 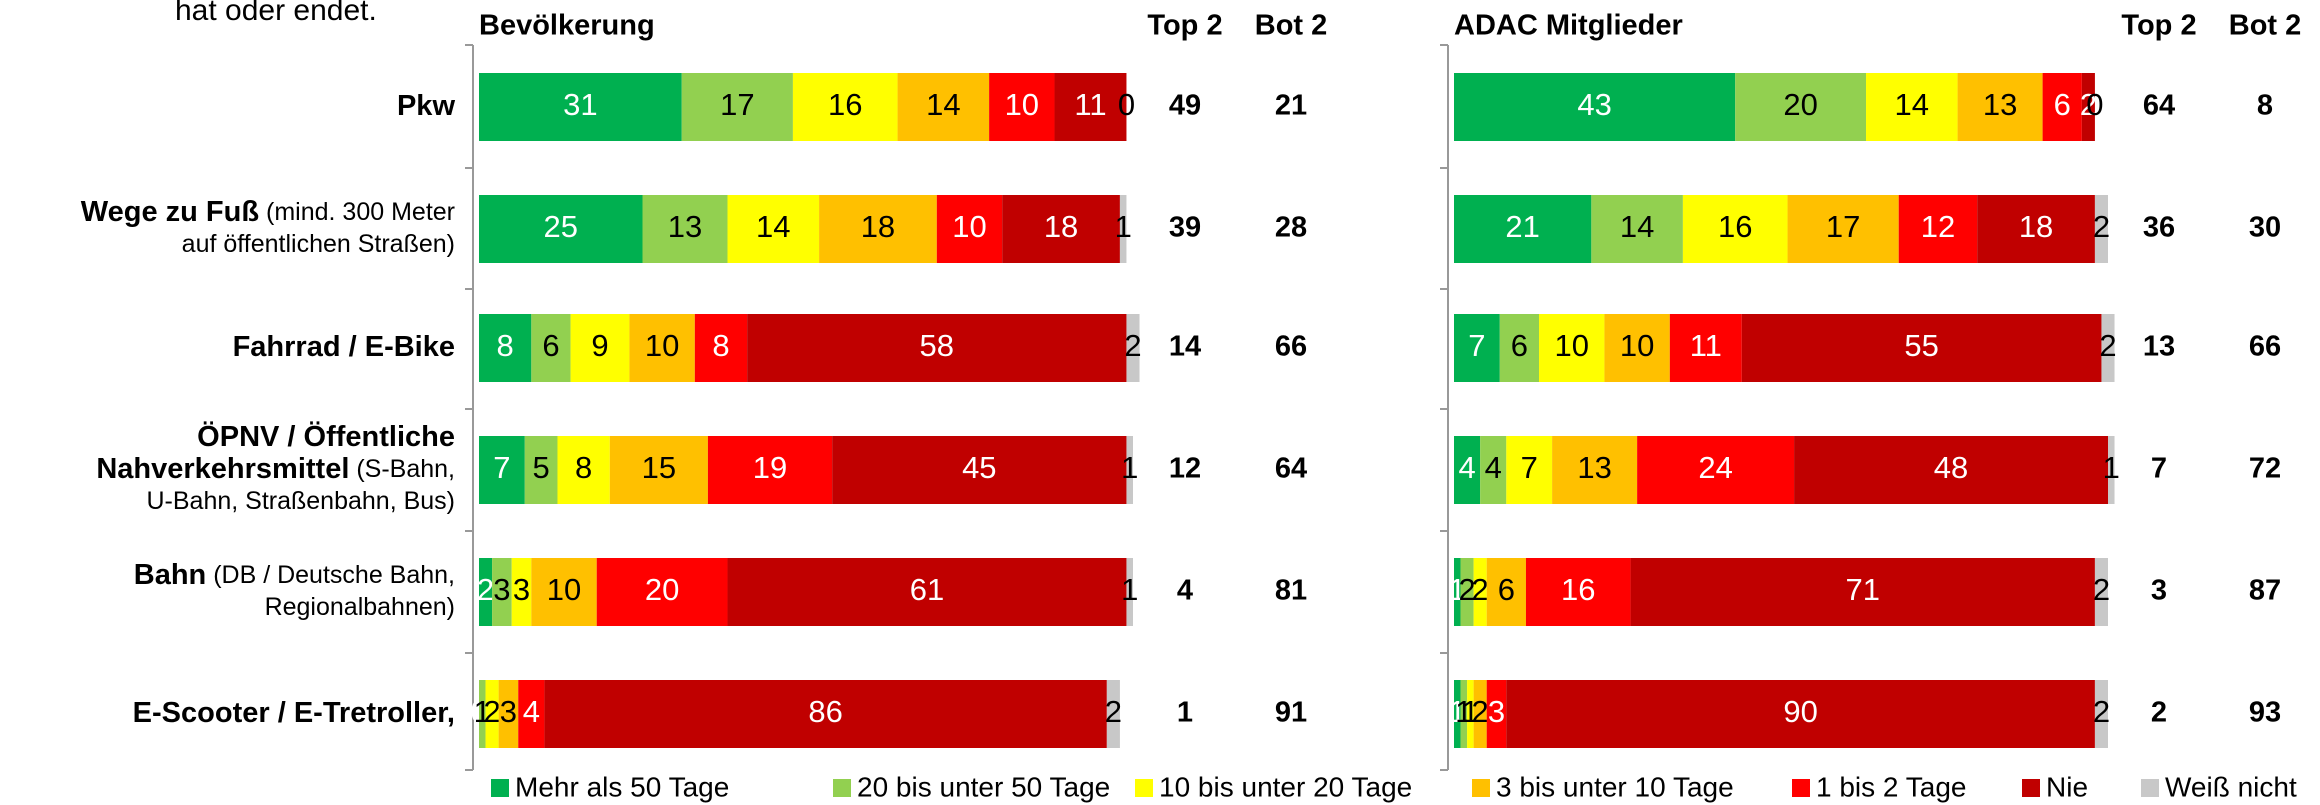 What do you see at coordinates (2067, 786) in the screenshot?
I see `legend-label: Nie` at bounding box center [2067, 786].